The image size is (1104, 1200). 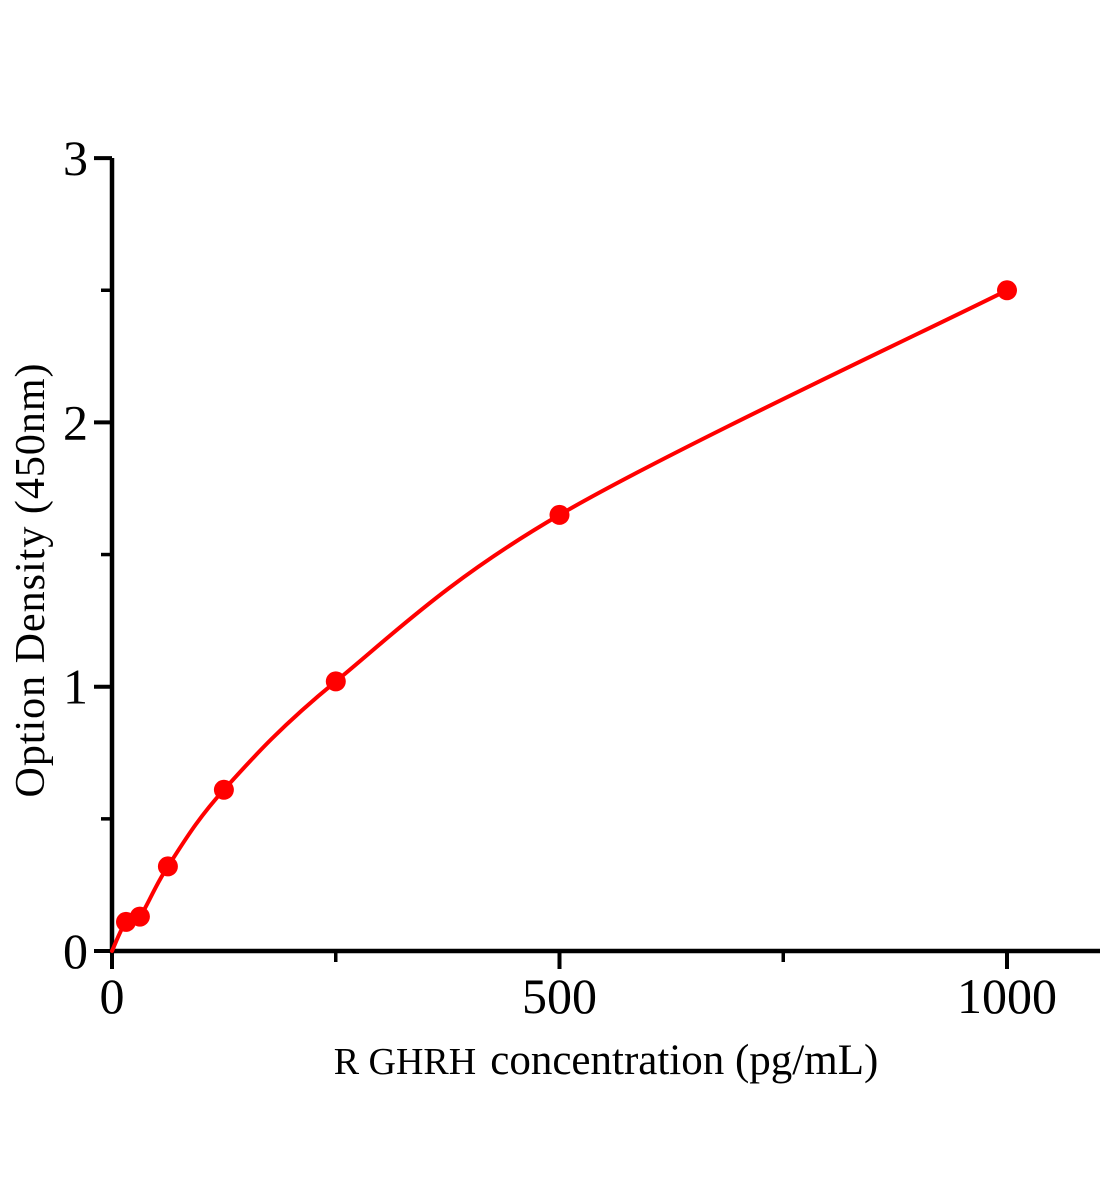 I want to click on y-tick-label: 3, so click(x=75, y=158).